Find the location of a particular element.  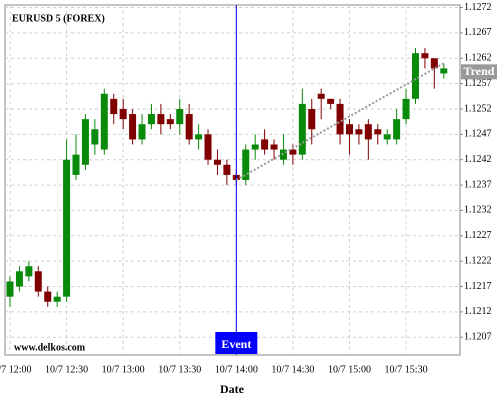

x-tick-label: 10/7 14:00 is located at coordinates (236, 369).